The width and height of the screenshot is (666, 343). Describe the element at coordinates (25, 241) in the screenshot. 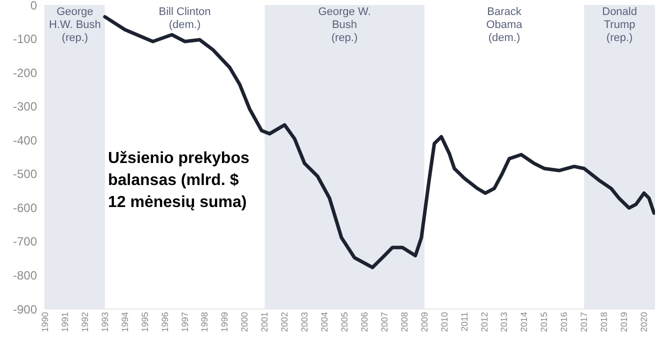

I see `y-tick-label: -700` at that location.